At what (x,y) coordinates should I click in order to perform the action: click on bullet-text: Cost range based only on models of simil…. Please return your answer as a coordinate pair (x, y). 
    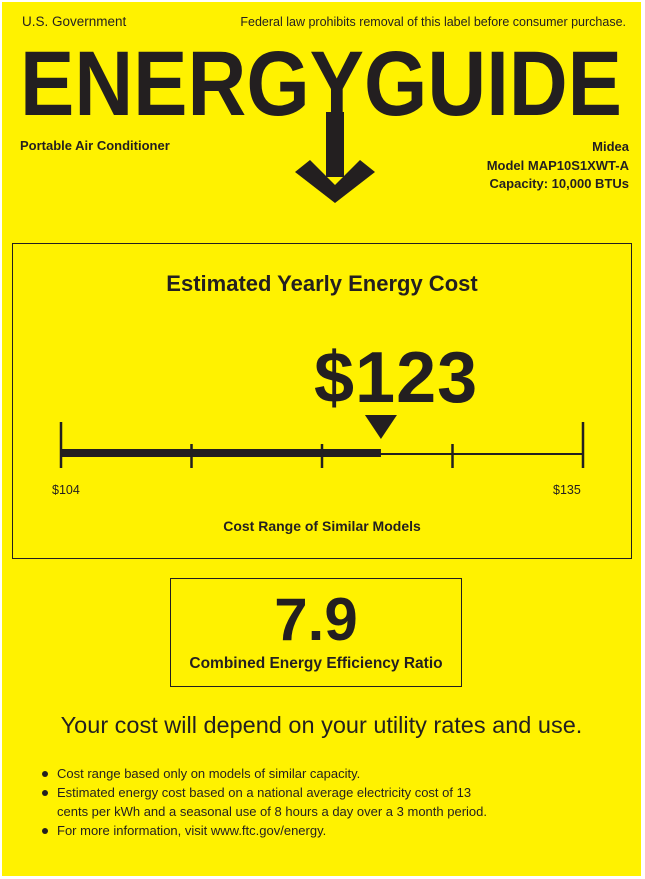
    Looking at the image, I should click on (209, 773).